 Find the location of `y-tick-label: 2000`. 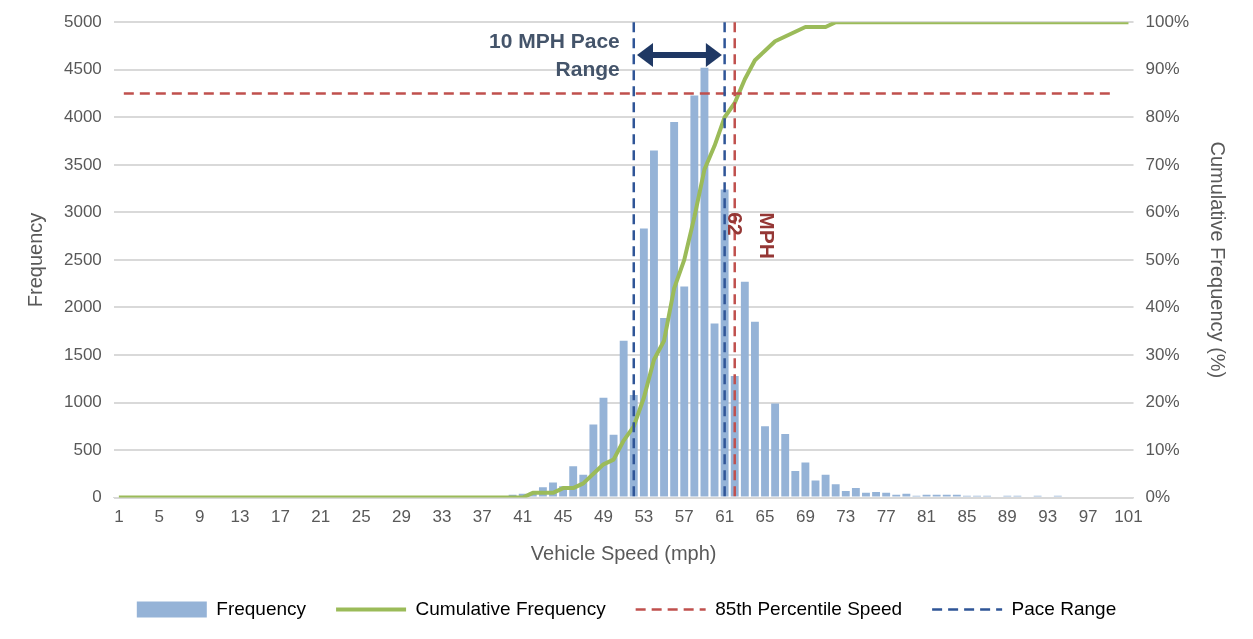

y-tick-label: 2000 is located at coordinates (82, 307).